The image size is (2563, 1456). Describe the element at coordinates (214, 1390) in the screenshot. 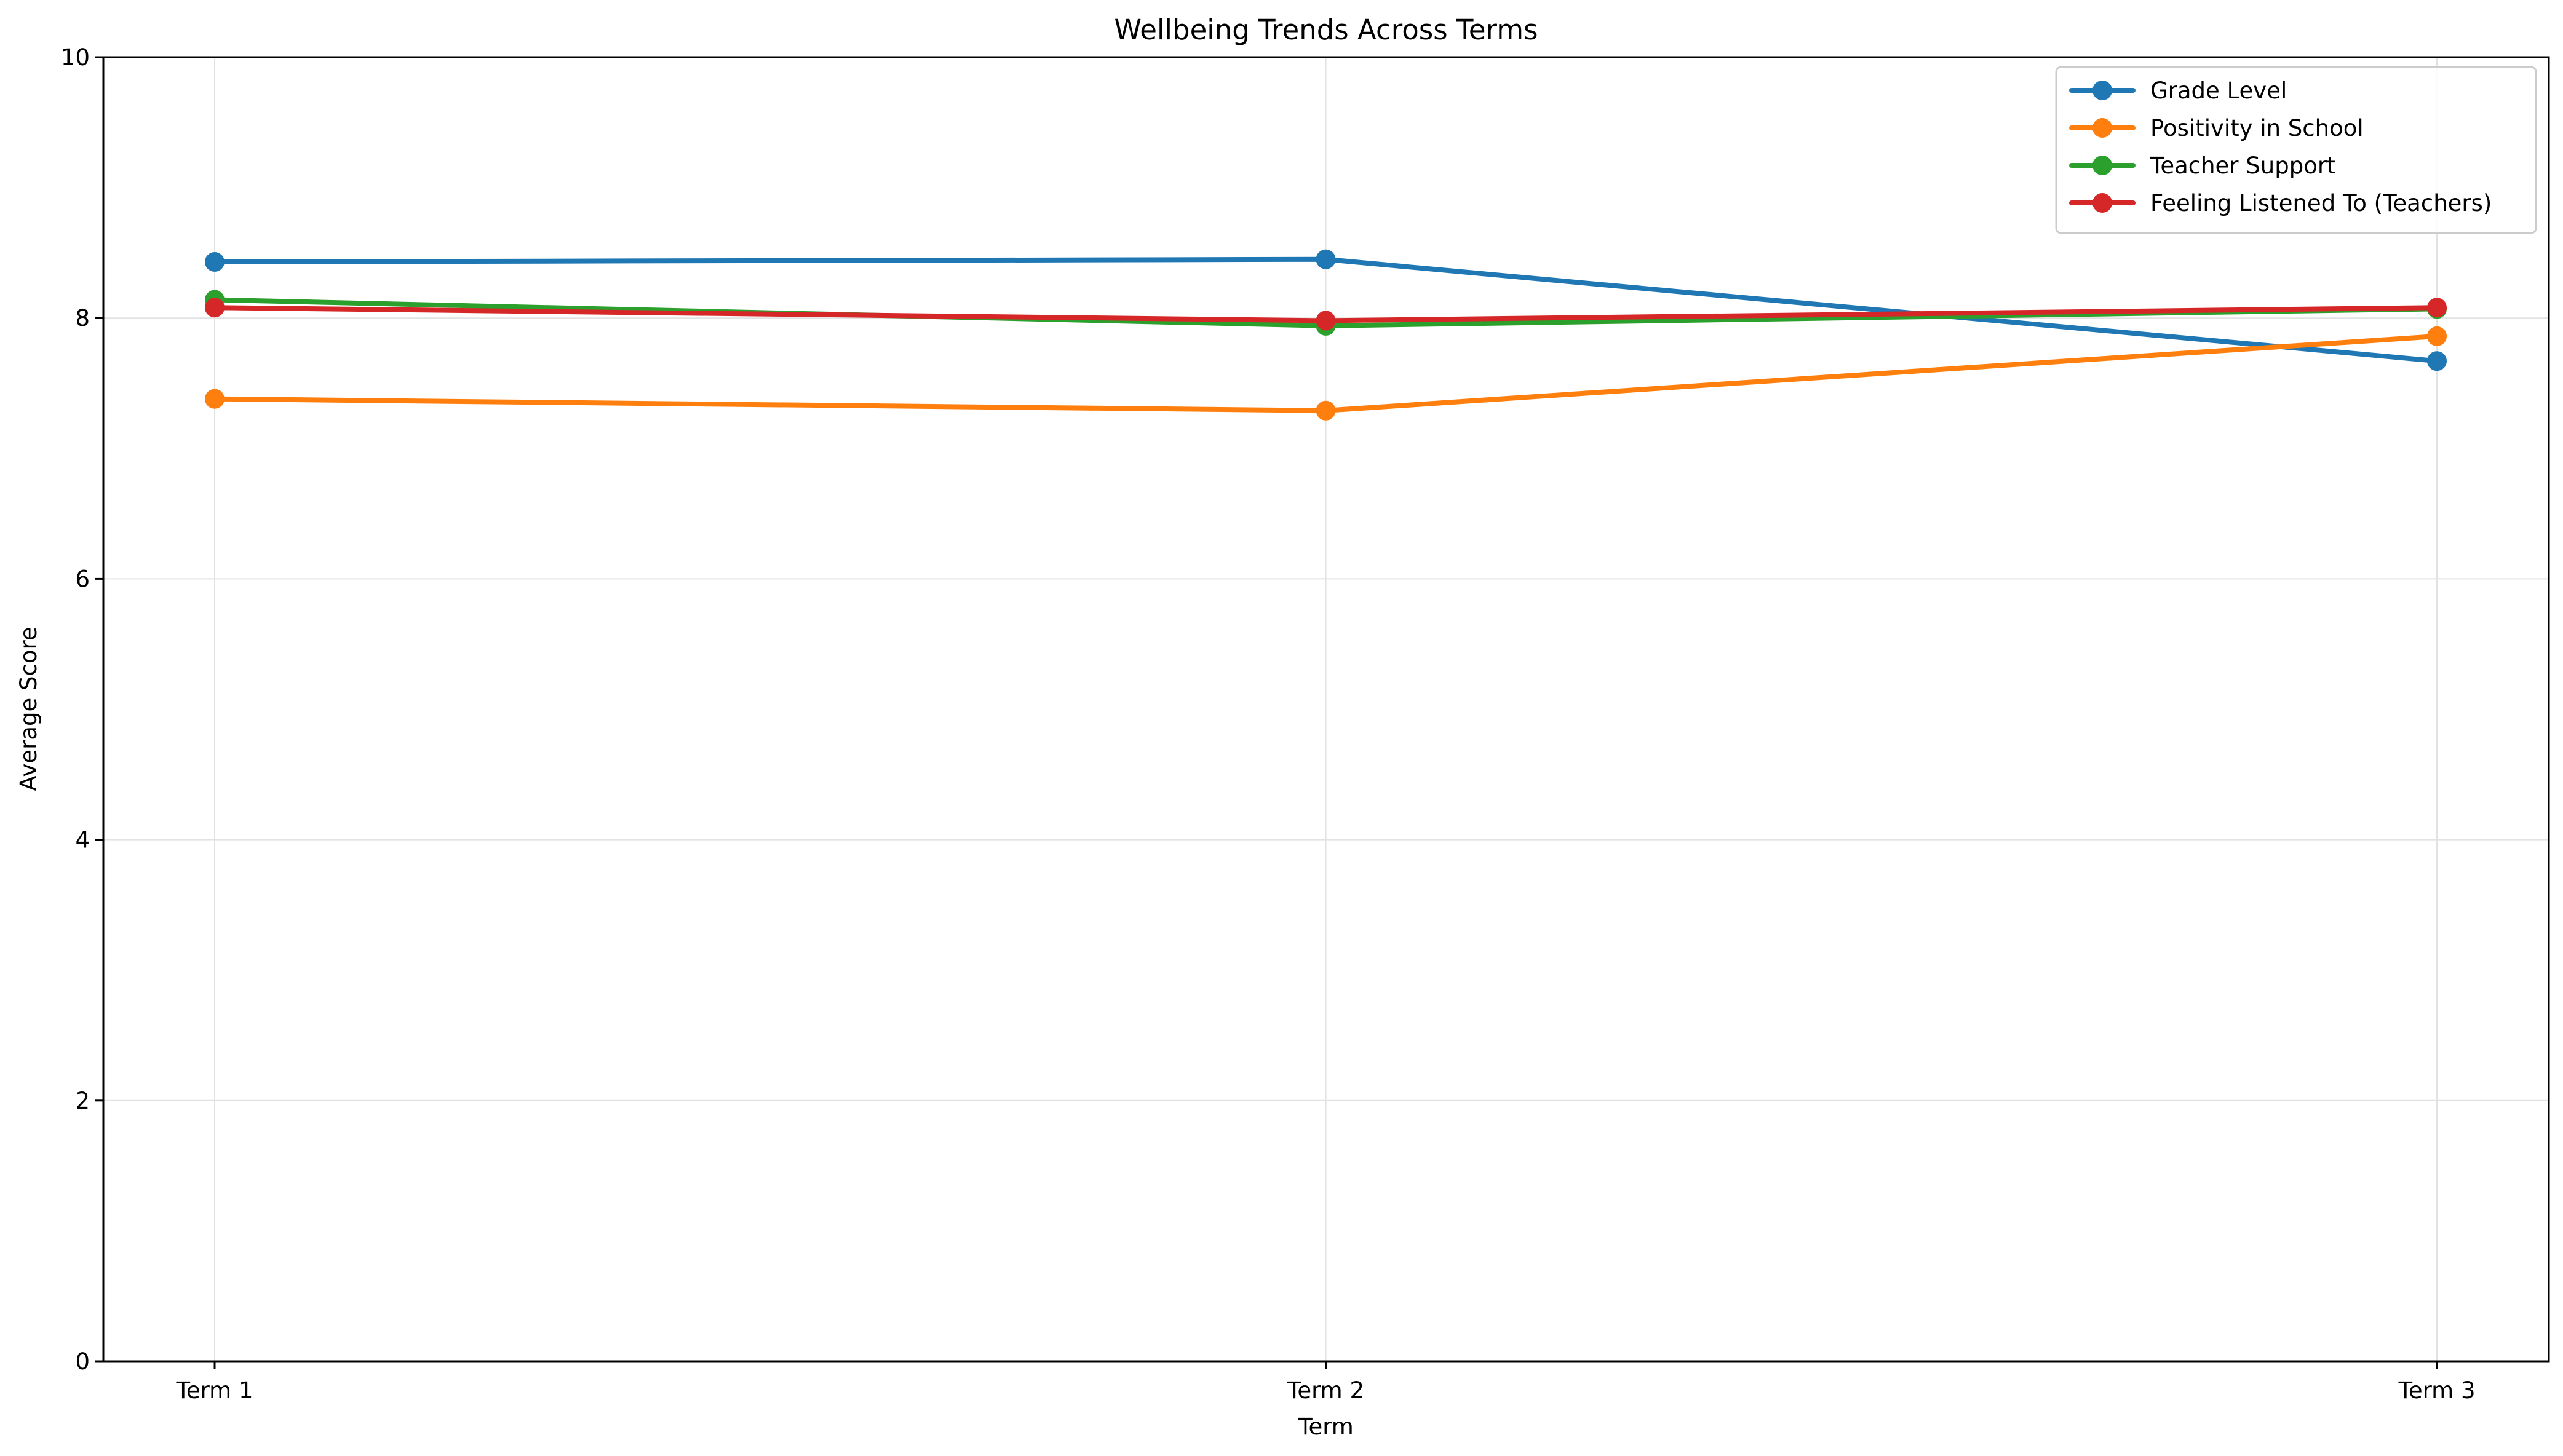

I see `x-tick-label: Term 1` at that location.